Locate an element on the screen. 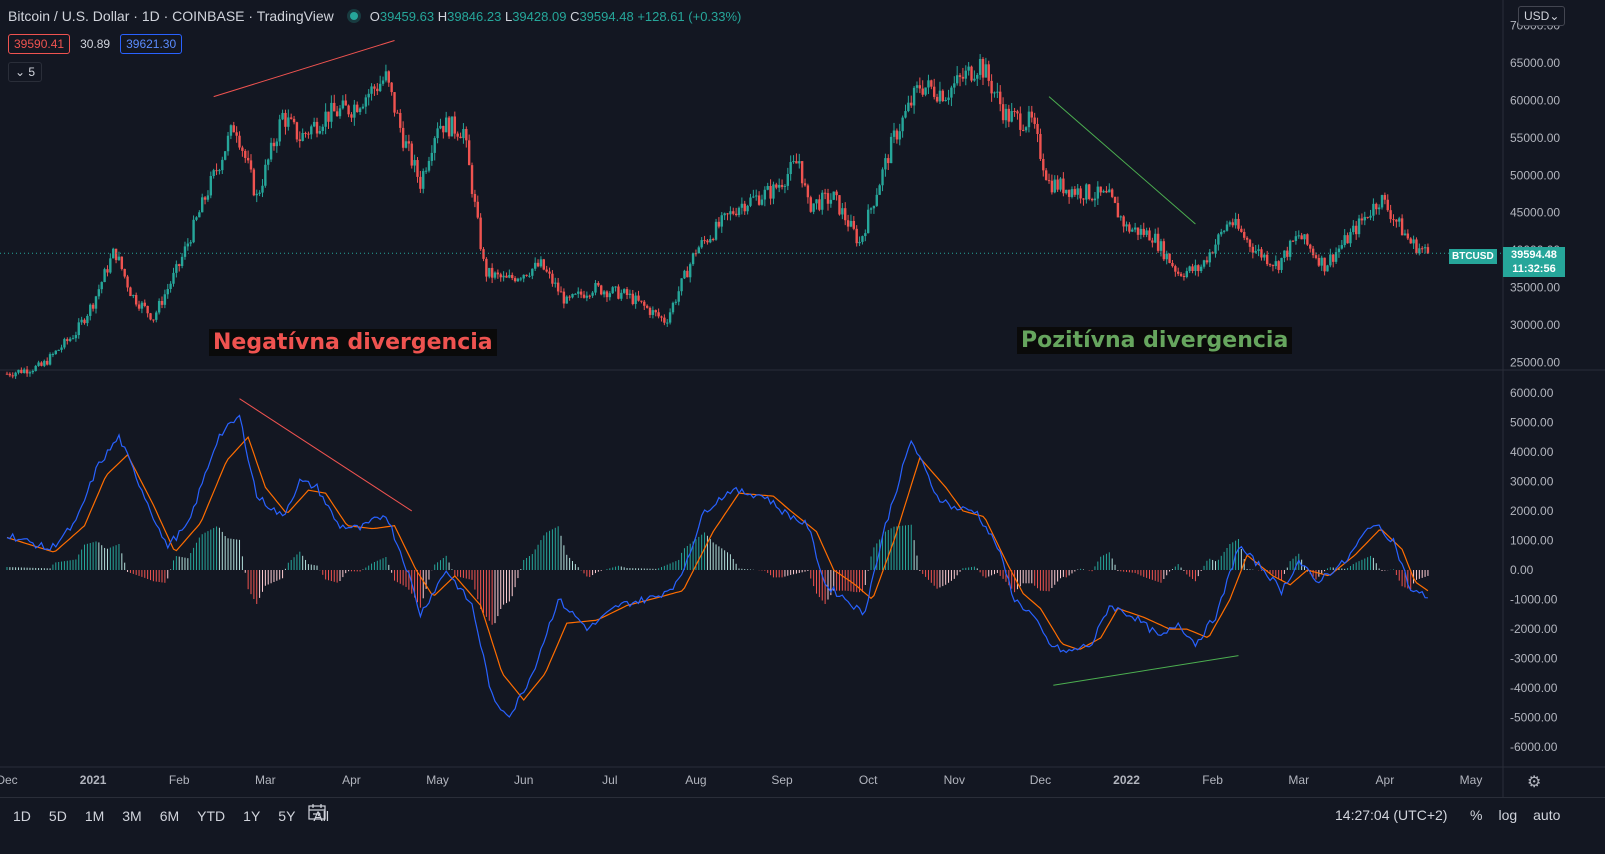 The width and height of the screenshot is (1605, 854). price-tick-label: 50000.00 is located at coordinates (1535, 175).